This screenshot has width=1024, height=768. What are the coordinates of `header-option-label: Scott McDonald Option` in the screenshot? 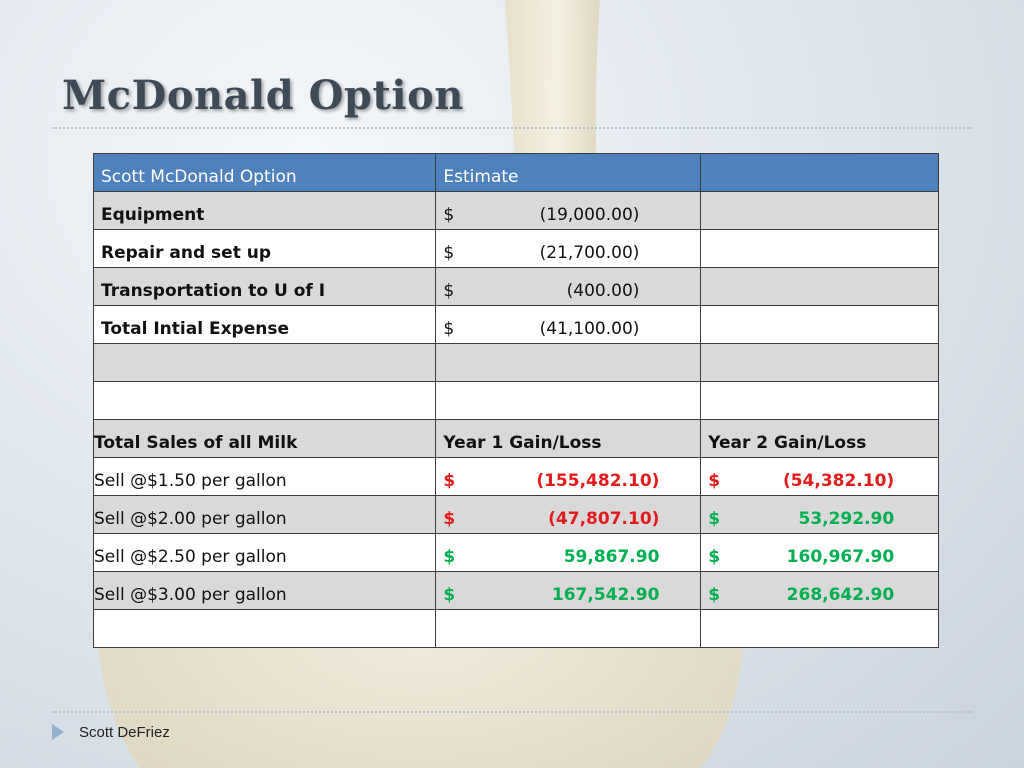 It's located at (199, 177).